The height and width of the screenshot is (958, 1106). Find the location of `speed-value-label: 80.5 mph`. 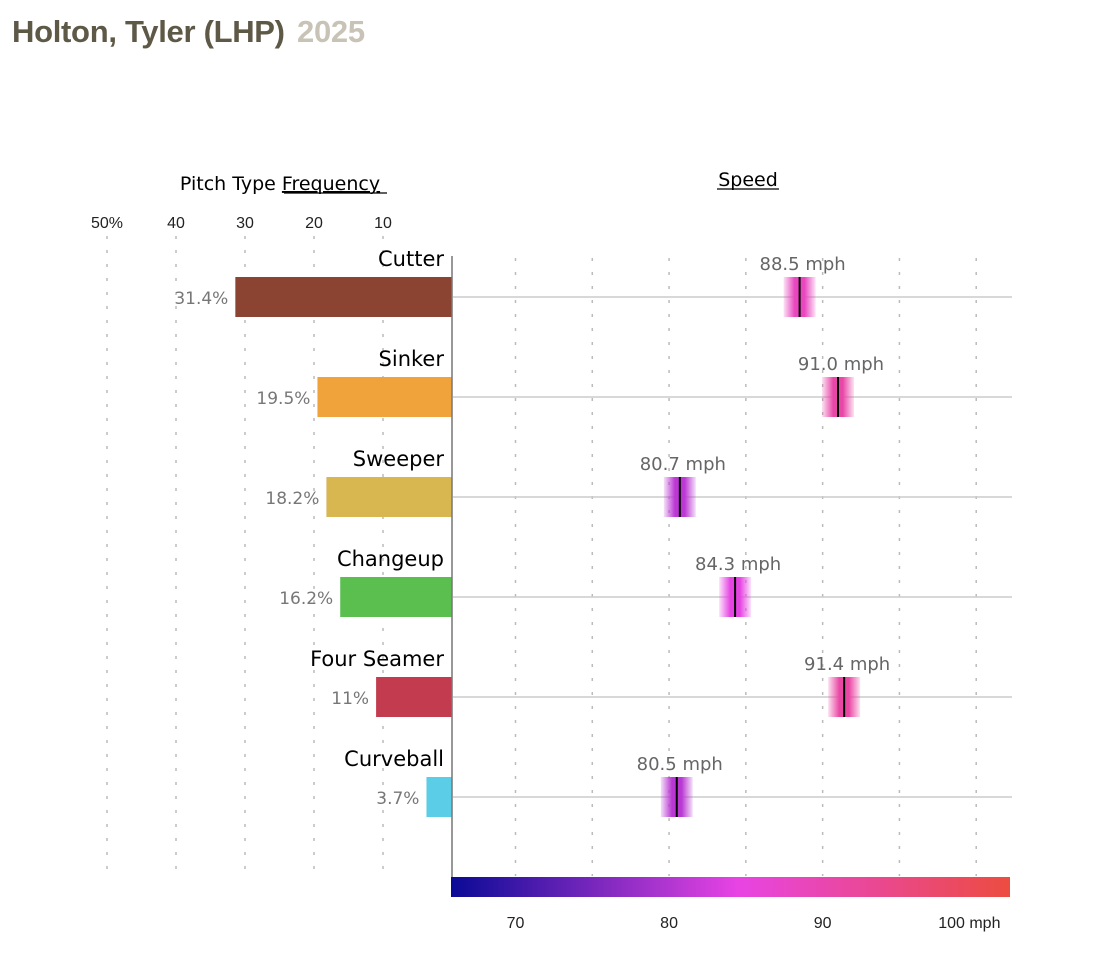

speed-value-label: 80.5 mph is located at coordinates (680, 764).